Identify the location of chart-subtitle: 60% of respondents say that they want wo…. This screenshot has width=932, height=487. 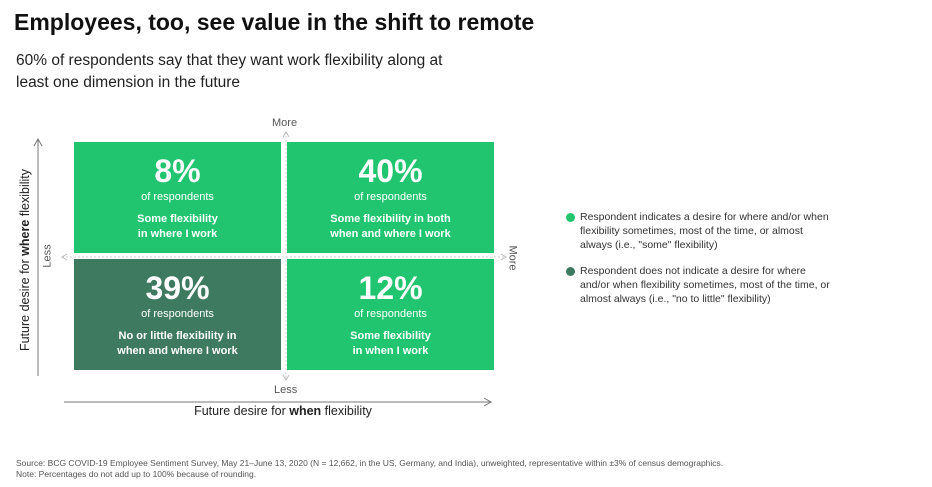
(229, 71).